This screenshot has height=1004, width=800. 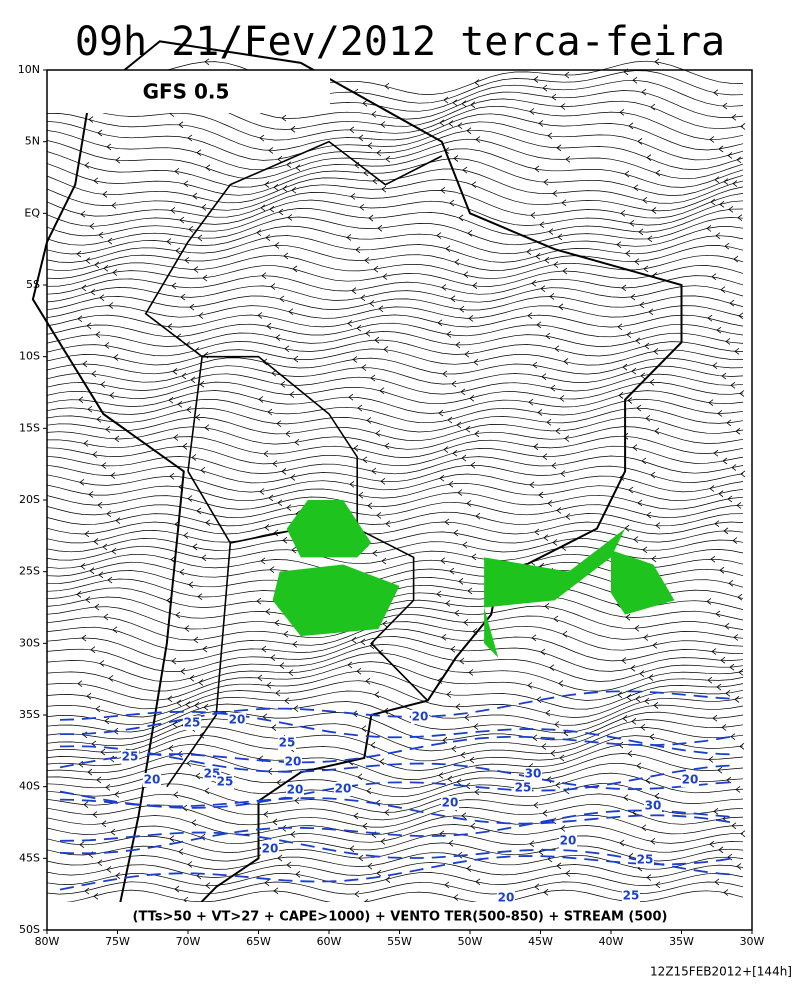 I want to click on lon-label: 65W, so click(x=258, y=941).